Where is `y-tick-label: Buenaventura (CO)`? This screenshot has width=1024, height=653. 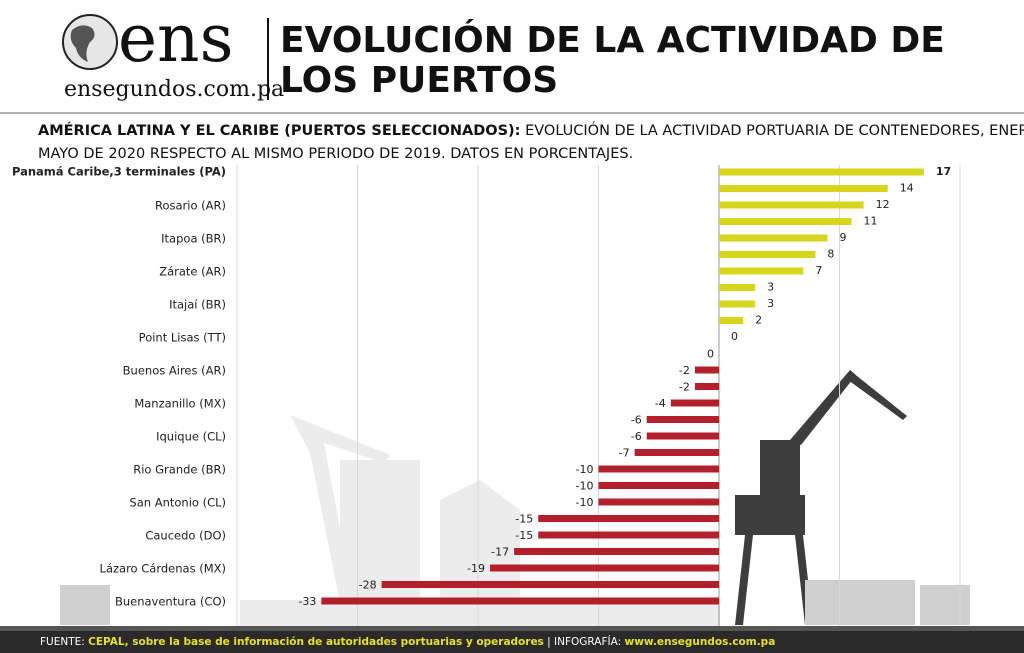
y-tick-label: Buenaventura (CO) is located at coordinates (170, 602).